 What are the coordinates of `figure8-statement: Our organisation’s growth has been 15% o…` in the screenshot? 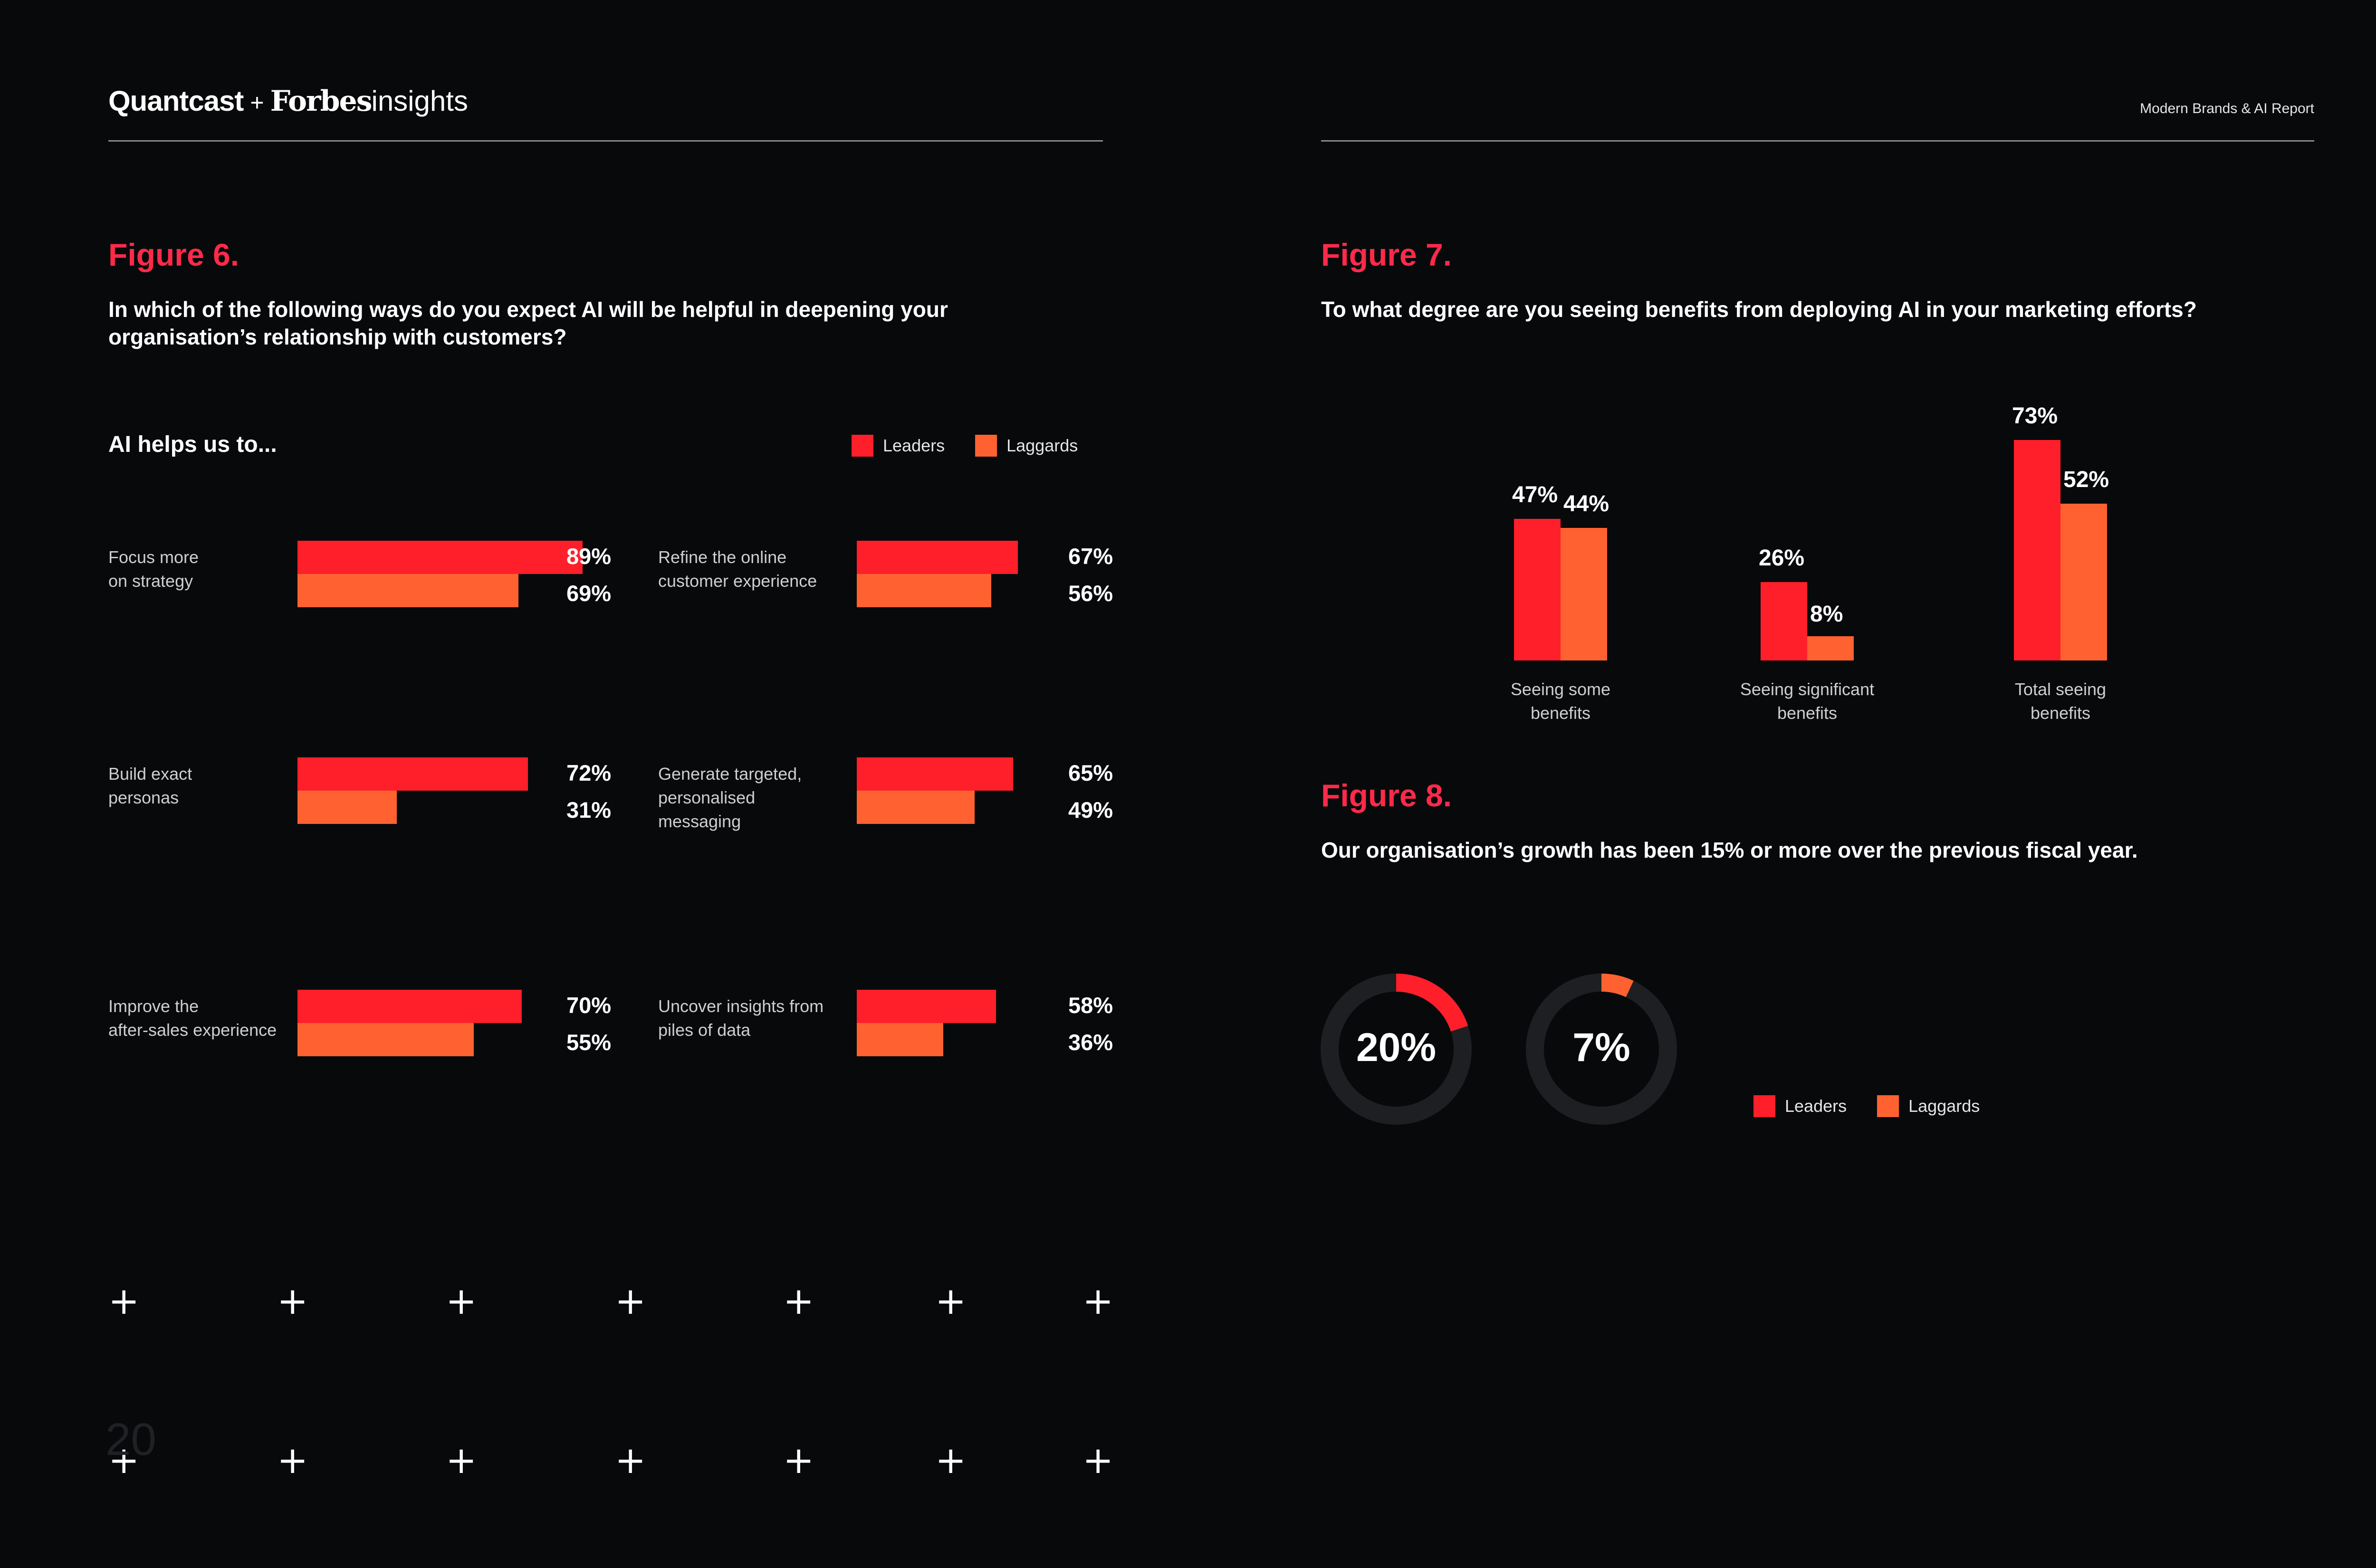 It's located at (1729, 850).